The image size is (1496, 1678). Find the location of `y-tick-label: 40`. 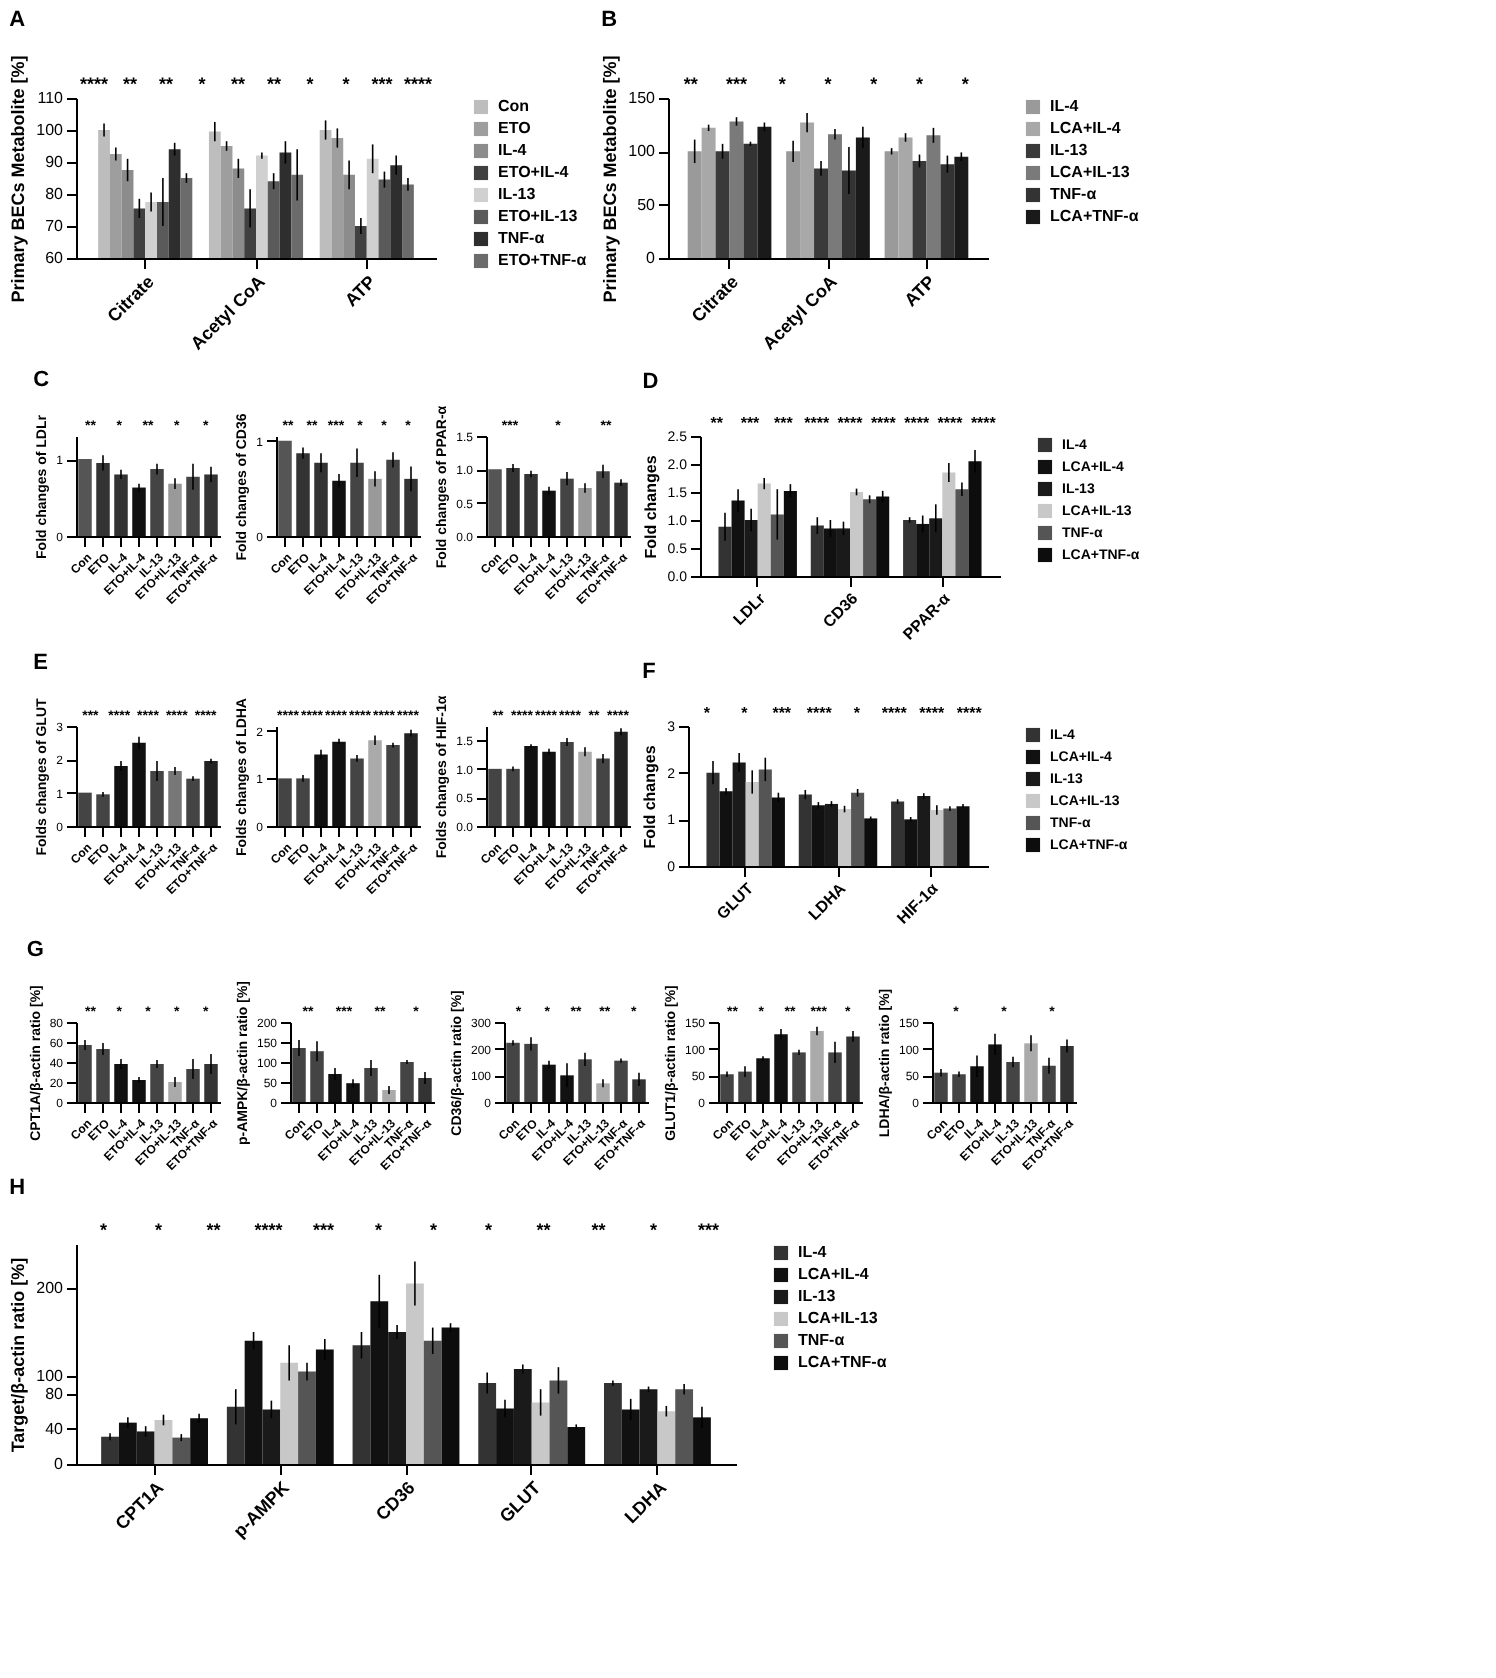

y-tick-label: 40 is located at coordinates (55, 1428).